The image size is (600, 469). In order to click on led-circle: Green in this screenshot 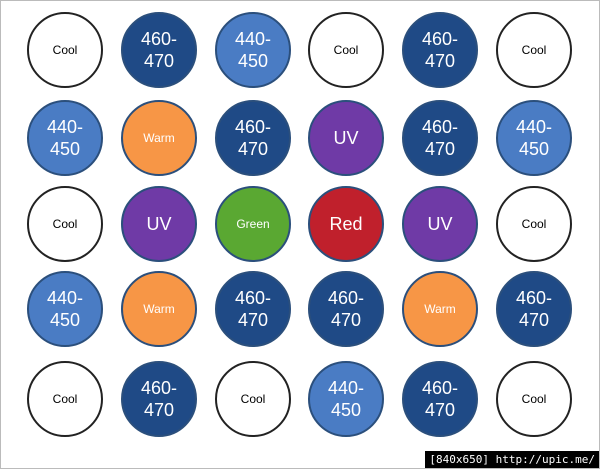, I will do `click(253, 224)`.